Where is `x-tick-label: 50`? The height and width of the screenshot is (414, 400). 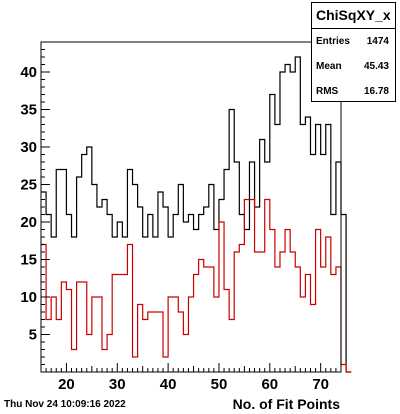
x-tick-label: 50 is located at coordinates (219, 384).